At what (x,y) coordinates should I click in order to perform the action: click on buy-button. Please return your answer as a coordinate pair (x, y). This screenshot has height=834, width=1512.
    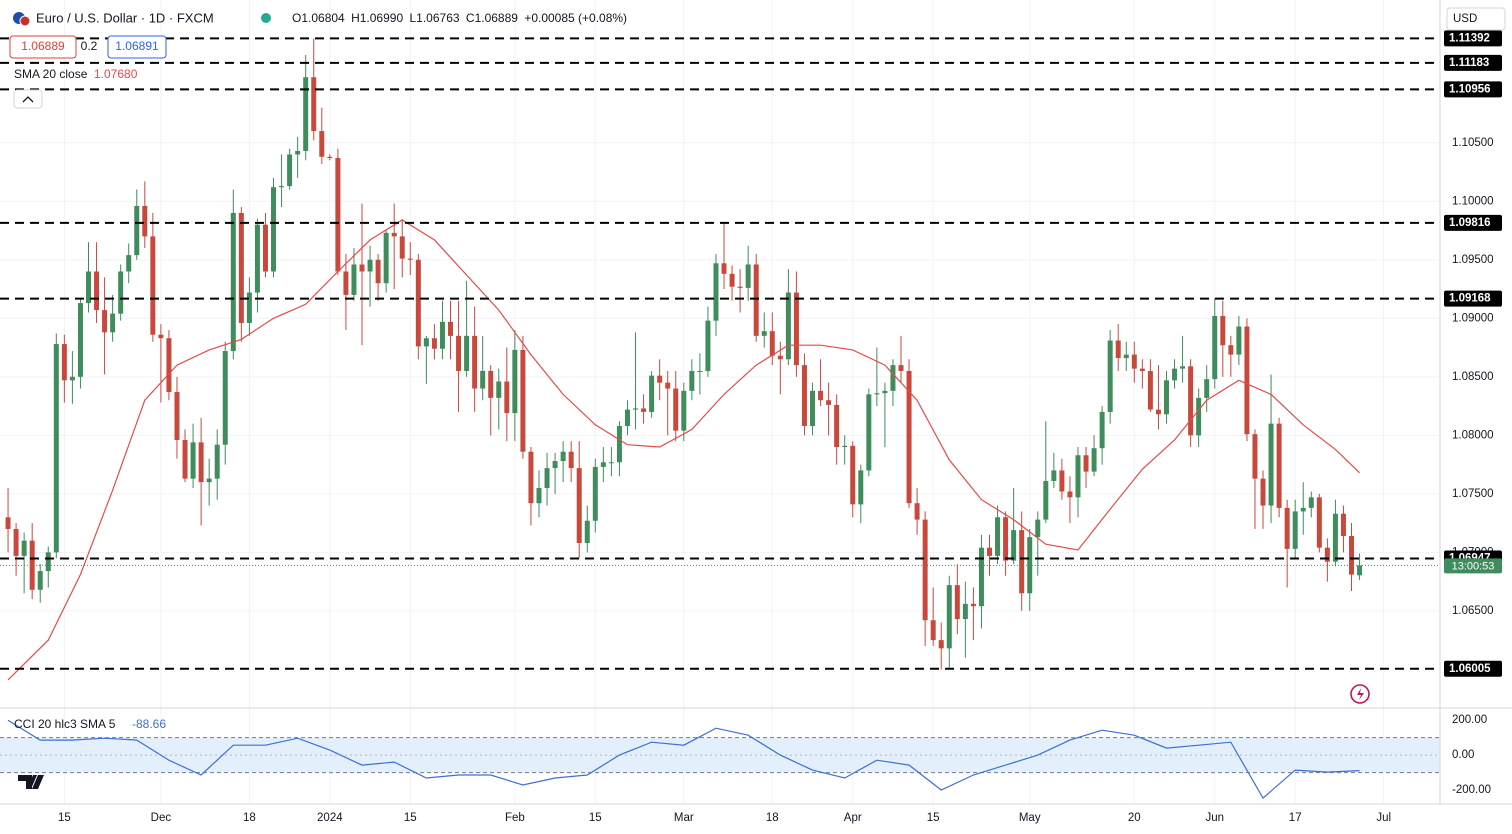
    Looking at the image, I should click on (137, 47).